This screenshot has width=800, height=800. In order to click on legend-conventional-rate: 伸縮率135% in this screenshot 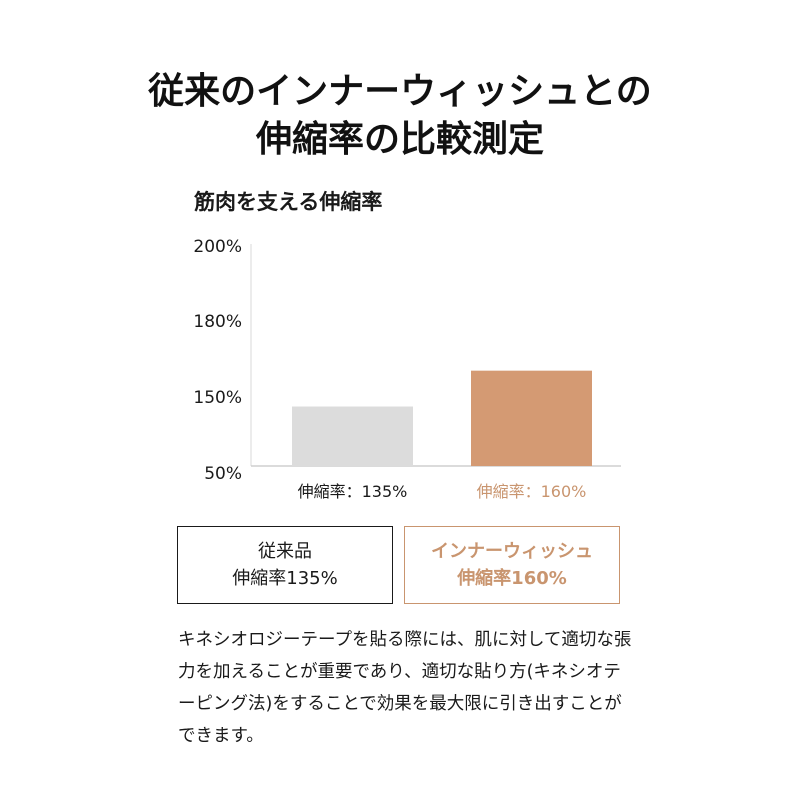, I will do `click(285, 578)`.